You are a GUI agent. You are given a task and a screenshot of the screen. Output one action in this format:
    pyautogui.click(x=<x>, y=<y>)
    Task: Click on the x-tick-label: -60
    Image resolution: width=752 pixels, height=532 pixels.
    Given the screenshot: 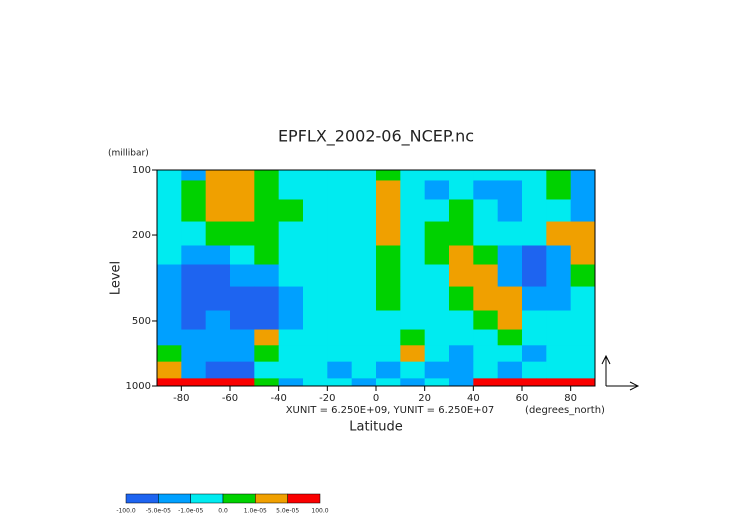 What is the action you would take?
    pyautogui.click(x=230, y=398)
    